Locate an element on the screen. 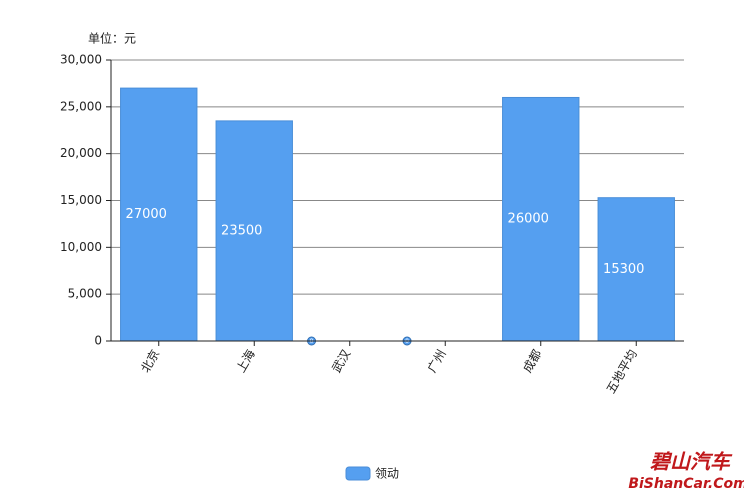  x-tick-label: 上海 is located at coordinates (245, 361).